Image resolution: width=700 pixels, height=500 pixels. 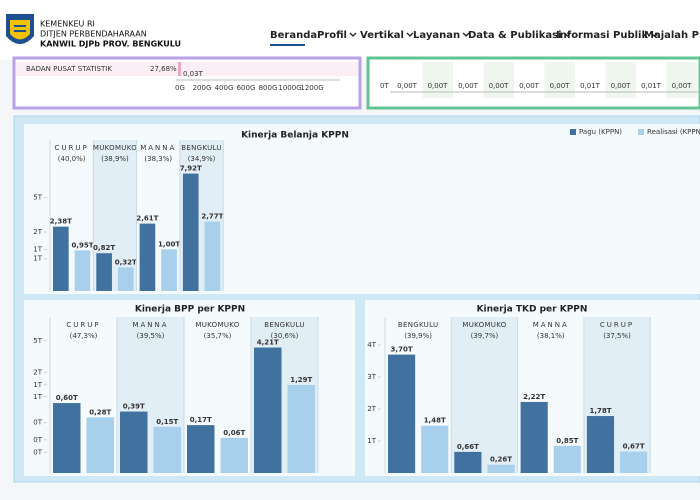 What do you see at coordinates (37, 373) in the screenshot?
I see `y-tick-label: 2T` at bounding box center [37, 373].